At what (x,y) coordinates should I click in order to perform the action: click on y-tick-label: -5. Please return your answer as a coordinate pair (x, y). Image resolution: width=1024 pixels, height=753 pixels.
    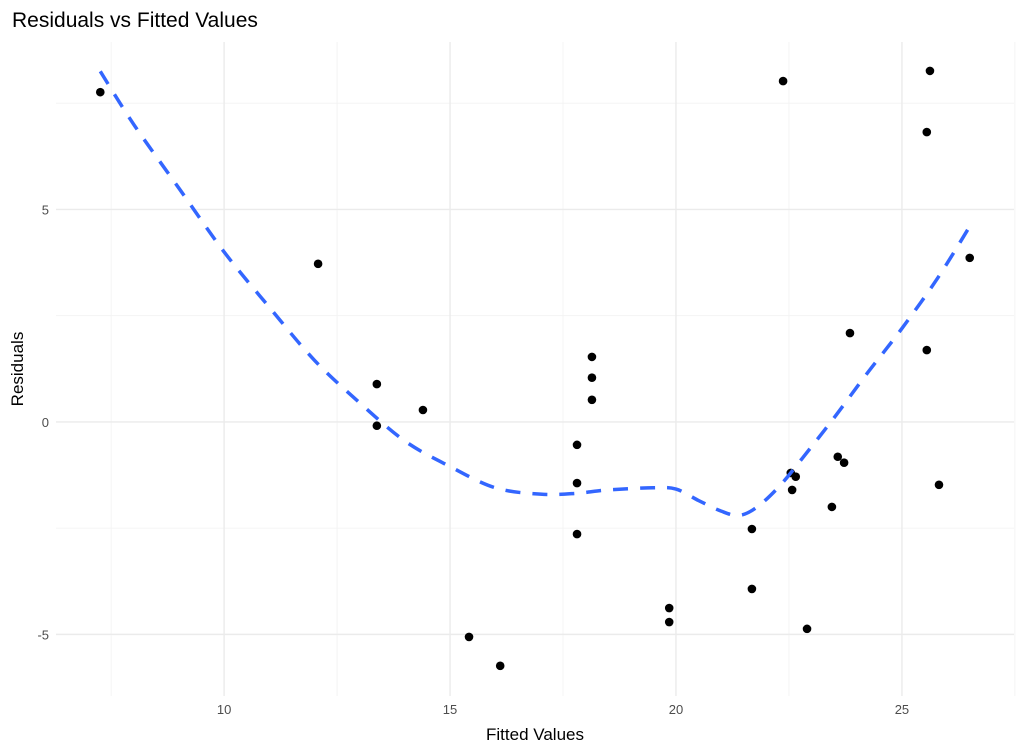
    Looking at the image, I should click on (43, 634).